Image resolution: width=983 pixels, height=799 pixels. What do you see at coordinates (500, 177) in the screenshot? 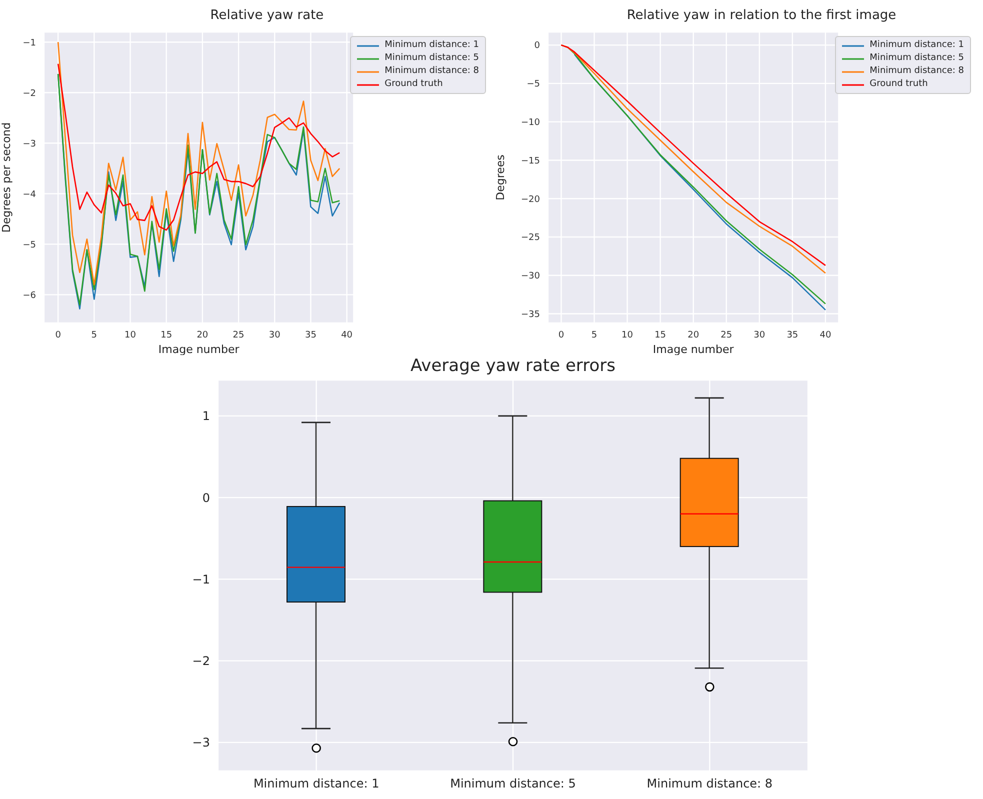
I see `y-axis-title: Degrees` at bounding box center [500, 177].